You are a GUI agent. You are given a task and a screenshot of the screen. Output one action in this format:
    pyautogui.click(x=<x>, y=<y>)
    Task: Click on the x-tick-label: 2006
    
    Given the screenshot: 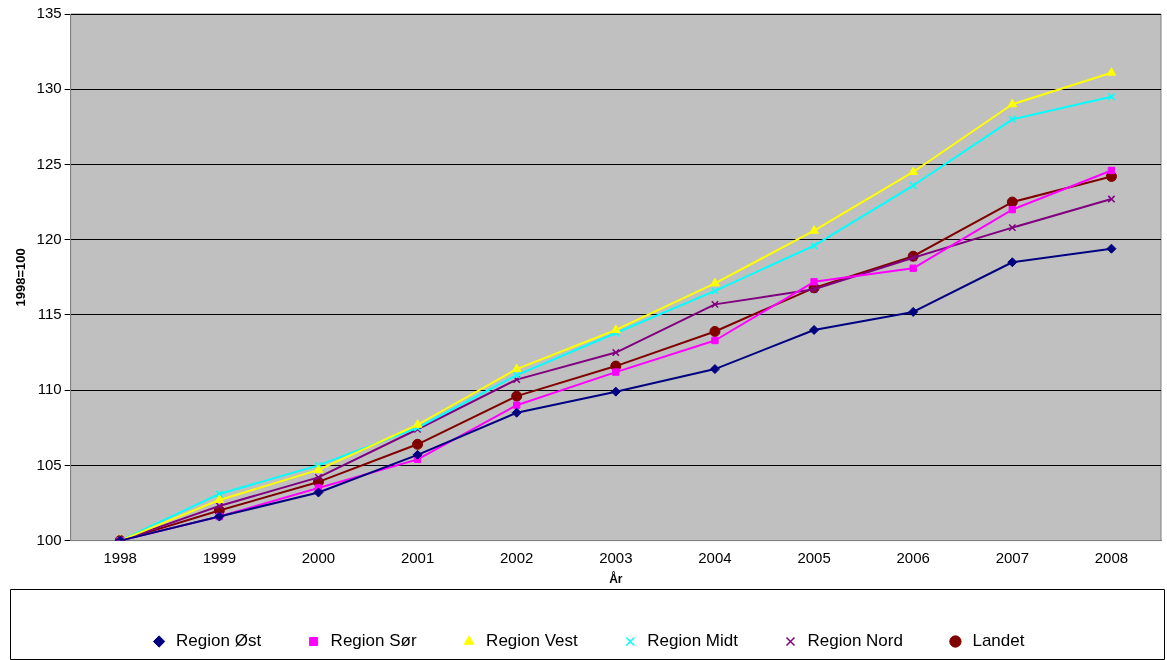 What is the action you would take?
    pyautogui.click(x=913, y=557)
    